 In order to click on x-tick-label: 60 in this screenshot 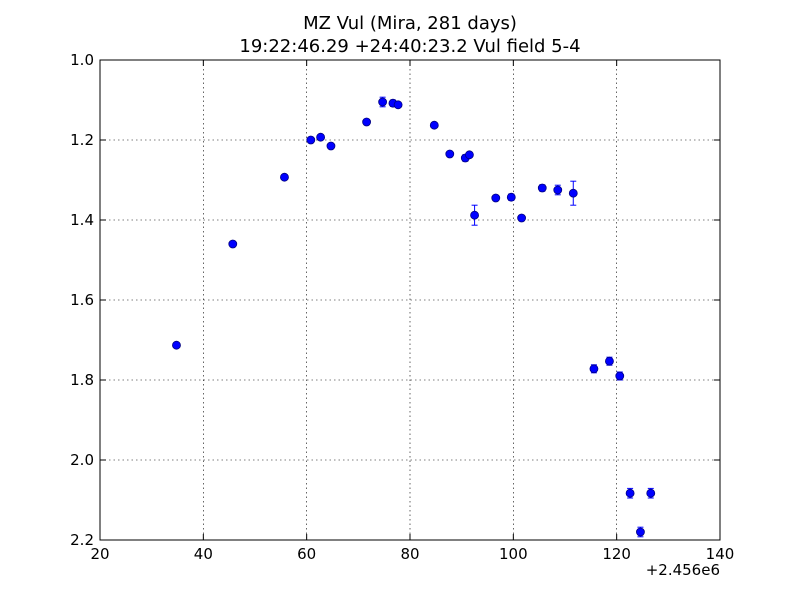, I will do `click(306, 554)`.